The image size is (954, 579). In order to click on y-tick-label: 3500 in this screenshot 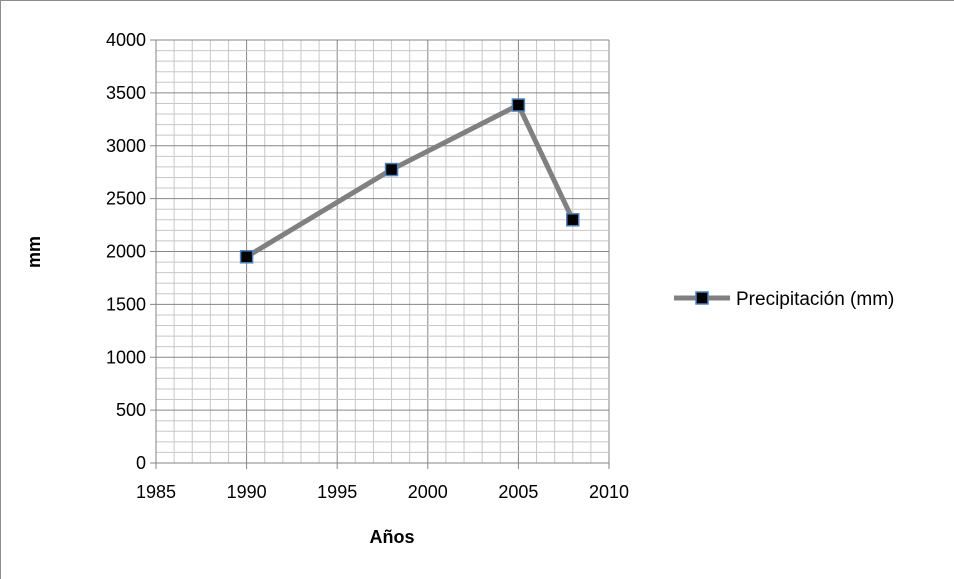, I will do `click(126, 93)`.